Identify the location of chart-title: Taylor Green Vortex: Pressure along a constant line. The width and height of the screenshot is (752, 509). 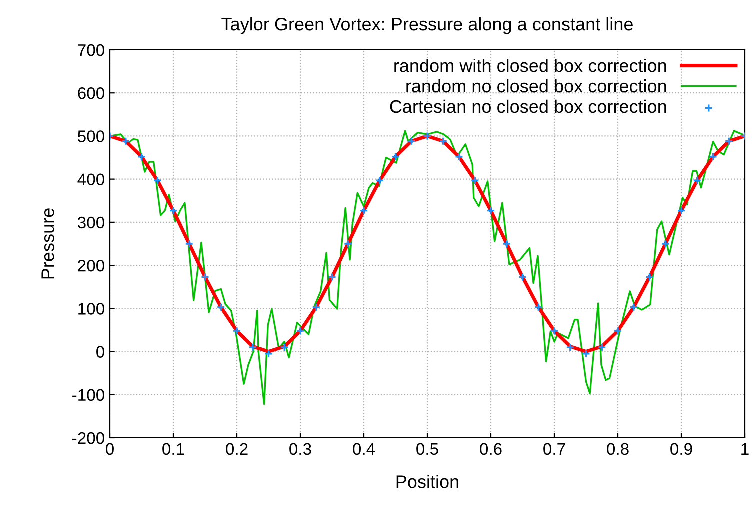
(427, 25).